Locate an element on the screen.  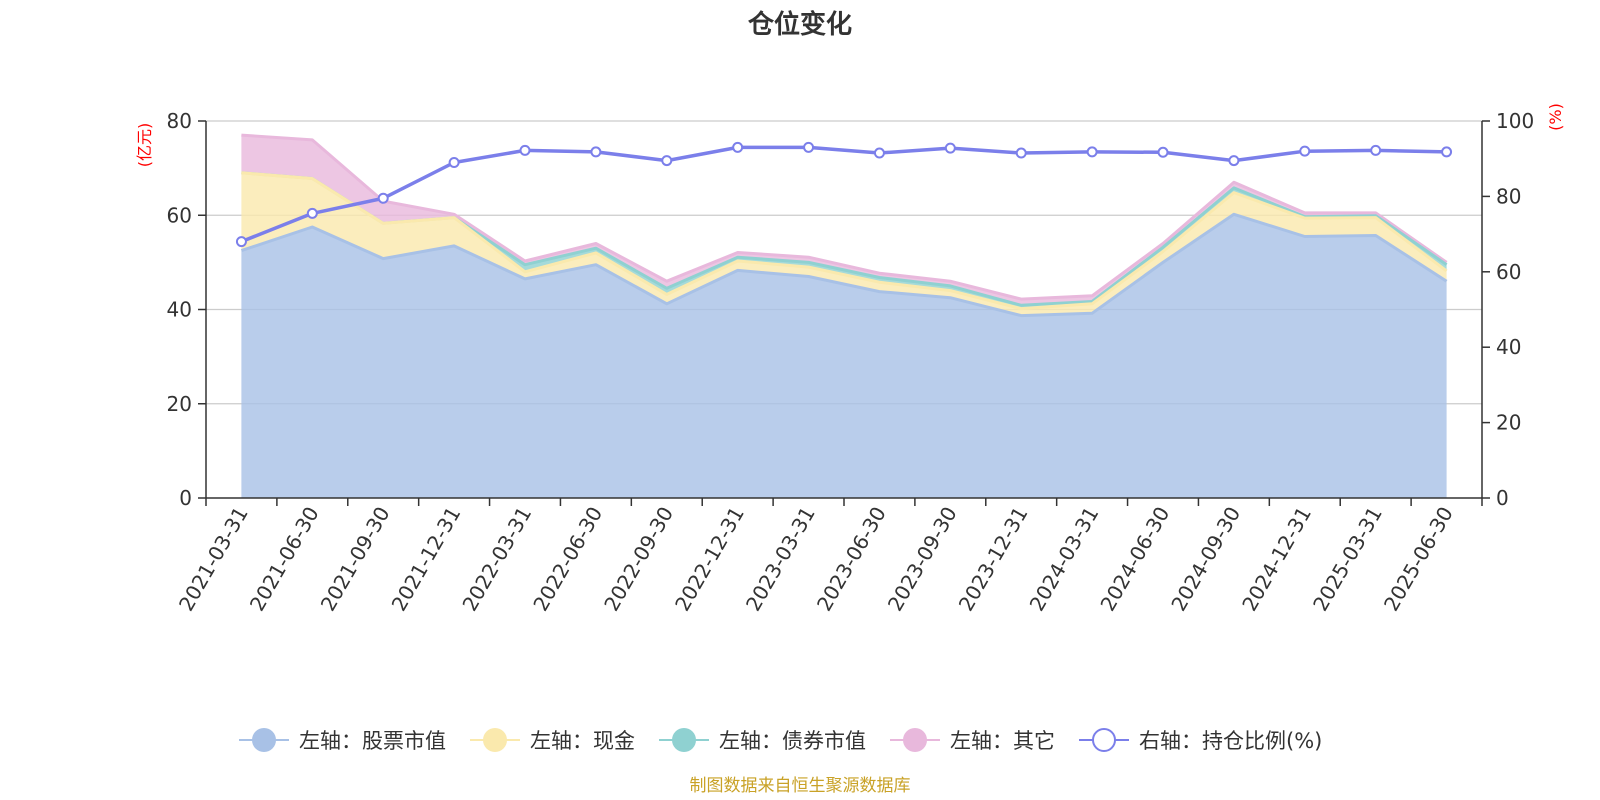
x-tick-label: 2025-03-31 is located at coordinates (1347, 559).